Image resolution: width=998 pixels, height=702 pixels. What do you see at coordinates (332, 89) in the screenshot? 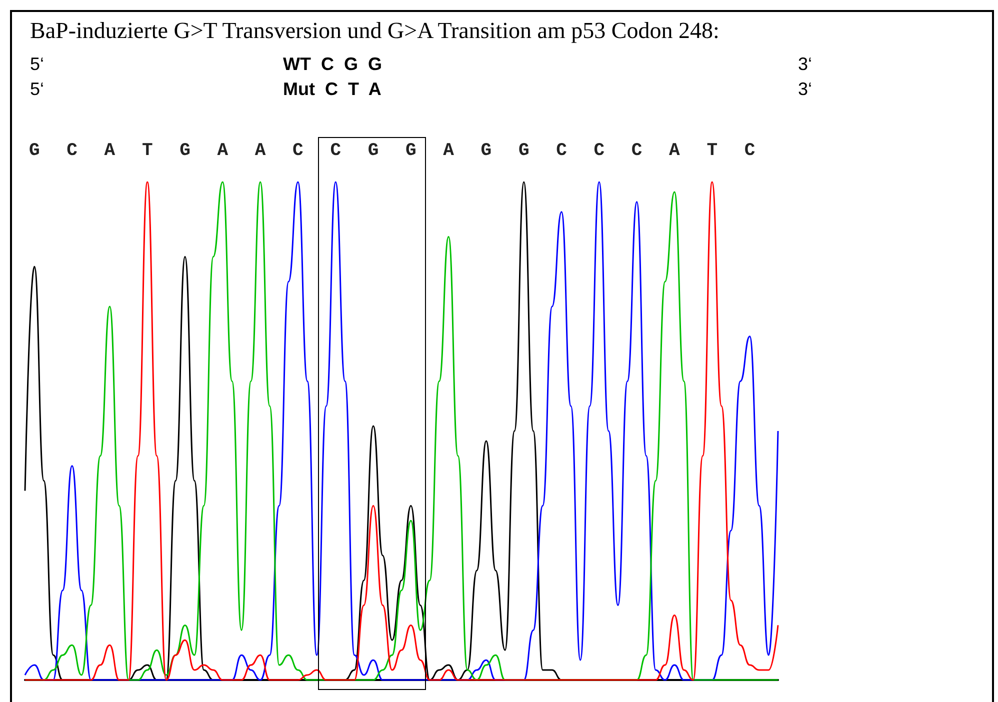
I see `text: Mut C T A` at bounding box center [332, 89].